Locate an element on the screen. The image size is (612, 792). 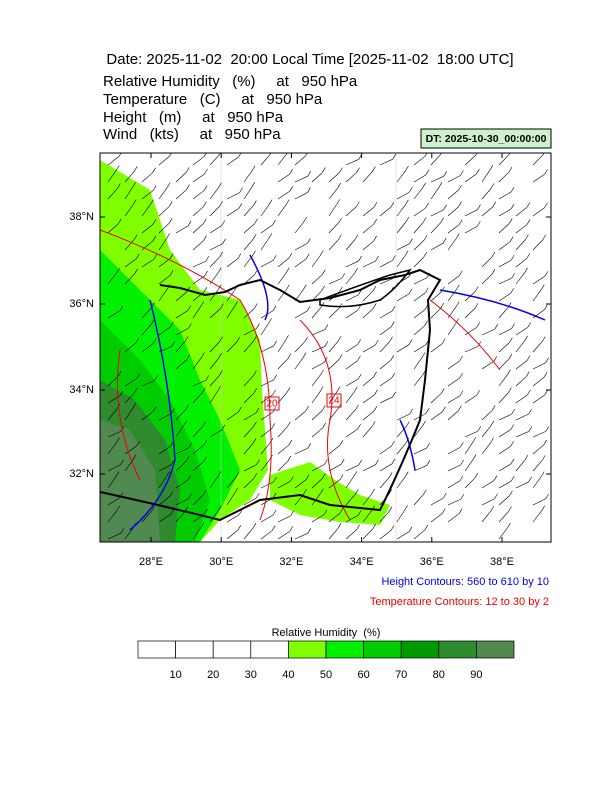
colorbar-label: 50 is located at coordinates (326, 675).